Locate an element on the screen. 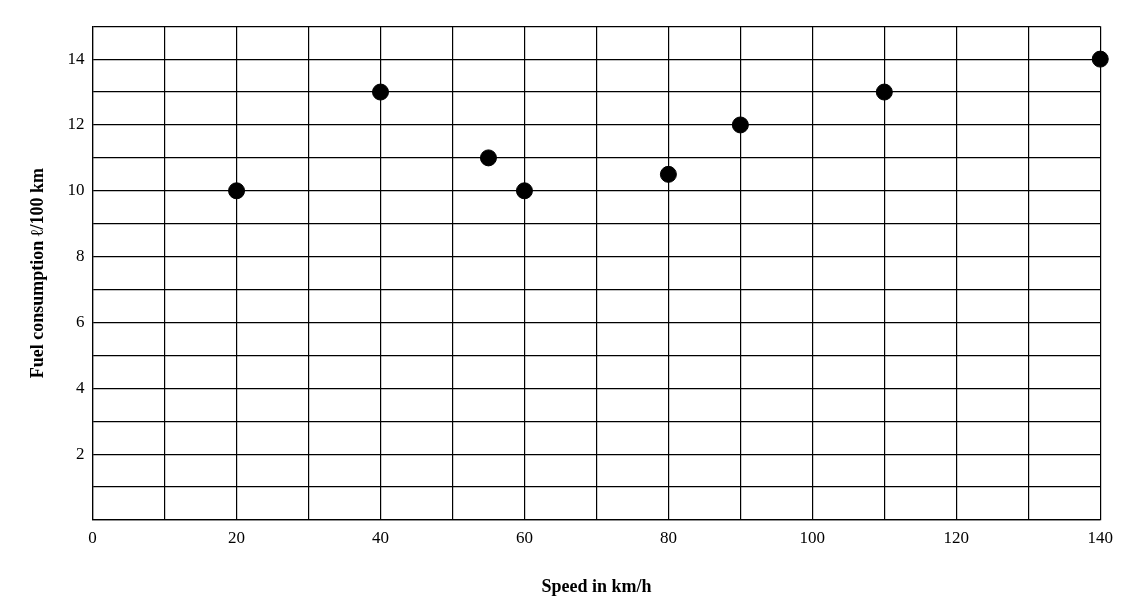 This screenshot has height=616, width=1129. x-axis-title: Speed in km/h is located at coordinates (596, 585).